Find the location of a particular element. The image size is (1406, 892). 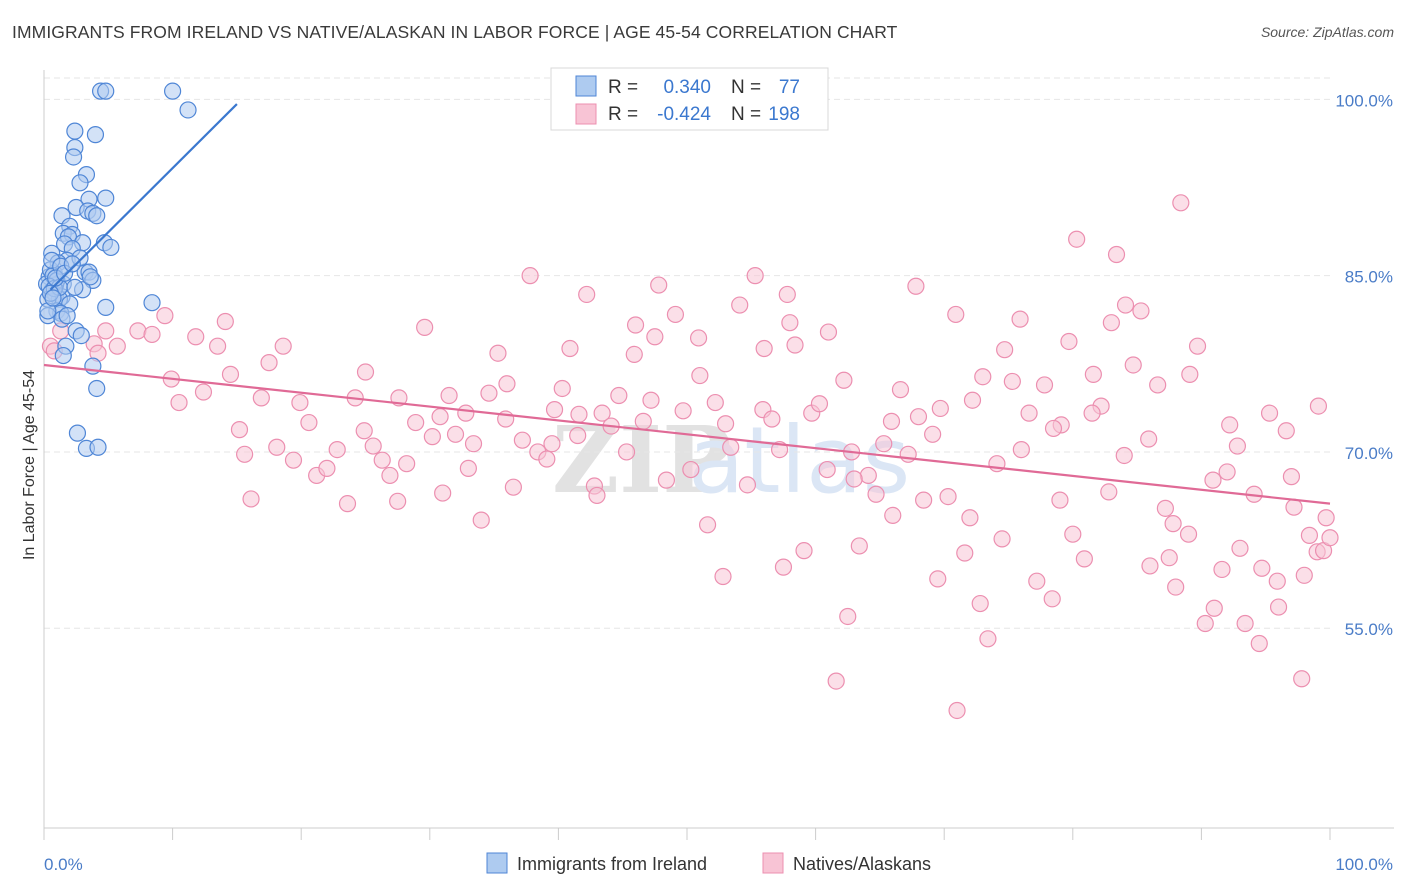

x-tick-labels: 0.0% 100.0% is located at coordinates (718, 864).